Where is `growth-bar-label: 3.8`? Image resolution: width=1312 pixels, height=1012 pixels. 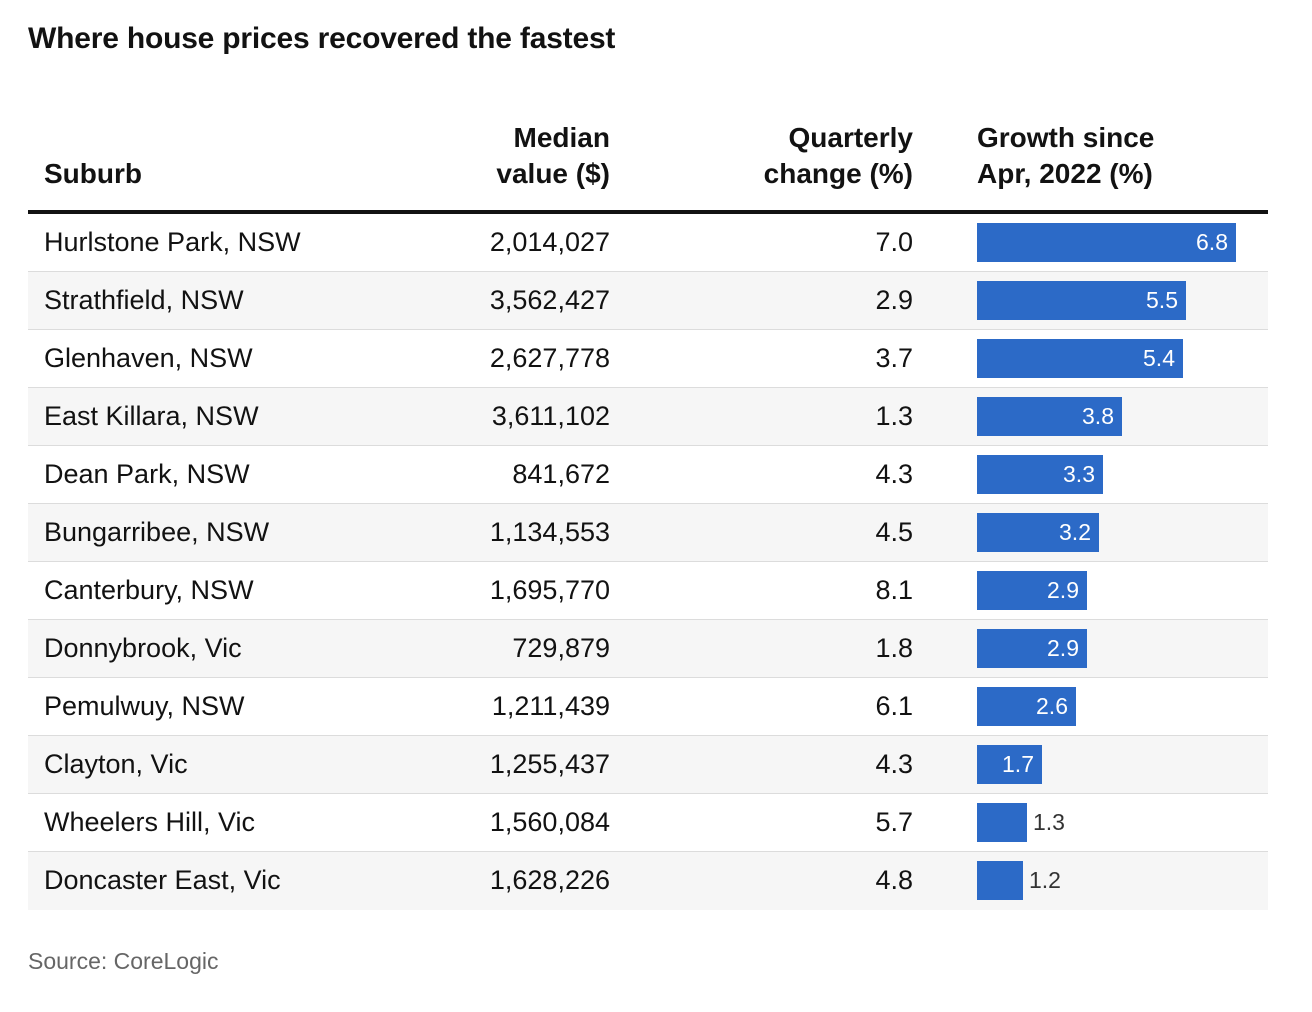
growth-bar-label: 3.8 is located at coordinates (1098, 416).